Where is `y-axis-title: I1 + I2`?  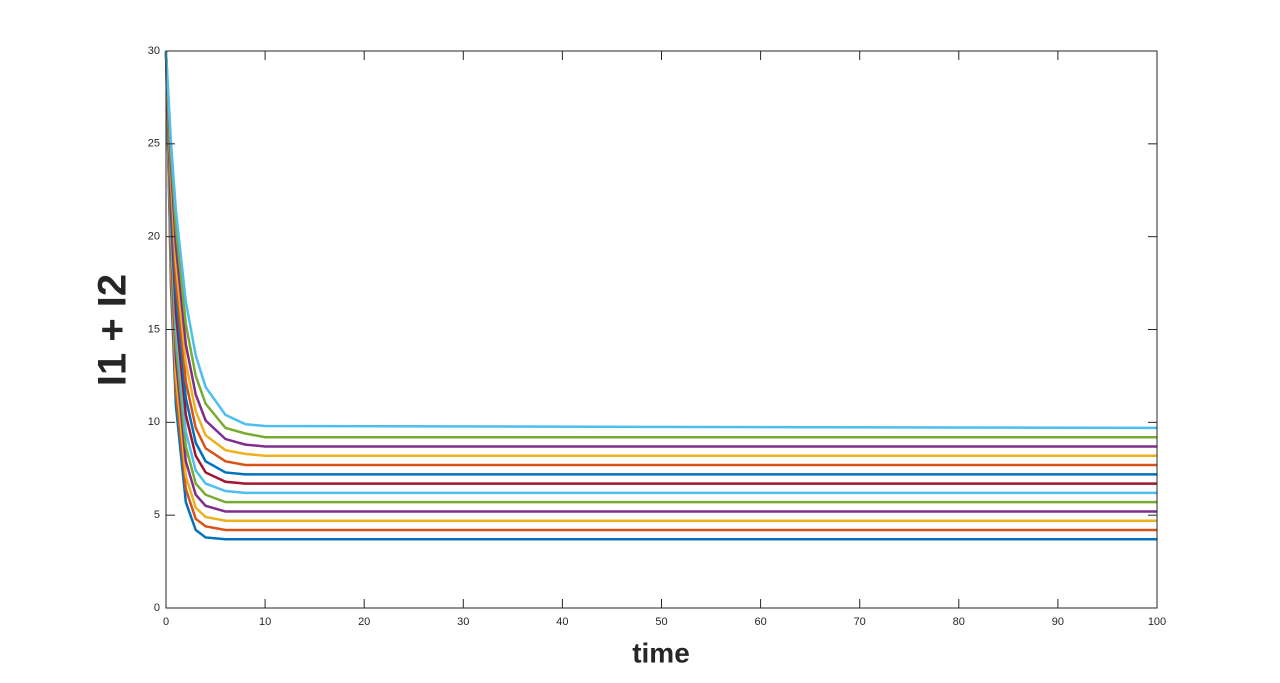
y-axis-title: I1 + I2 is located at coordinates (113, 330).